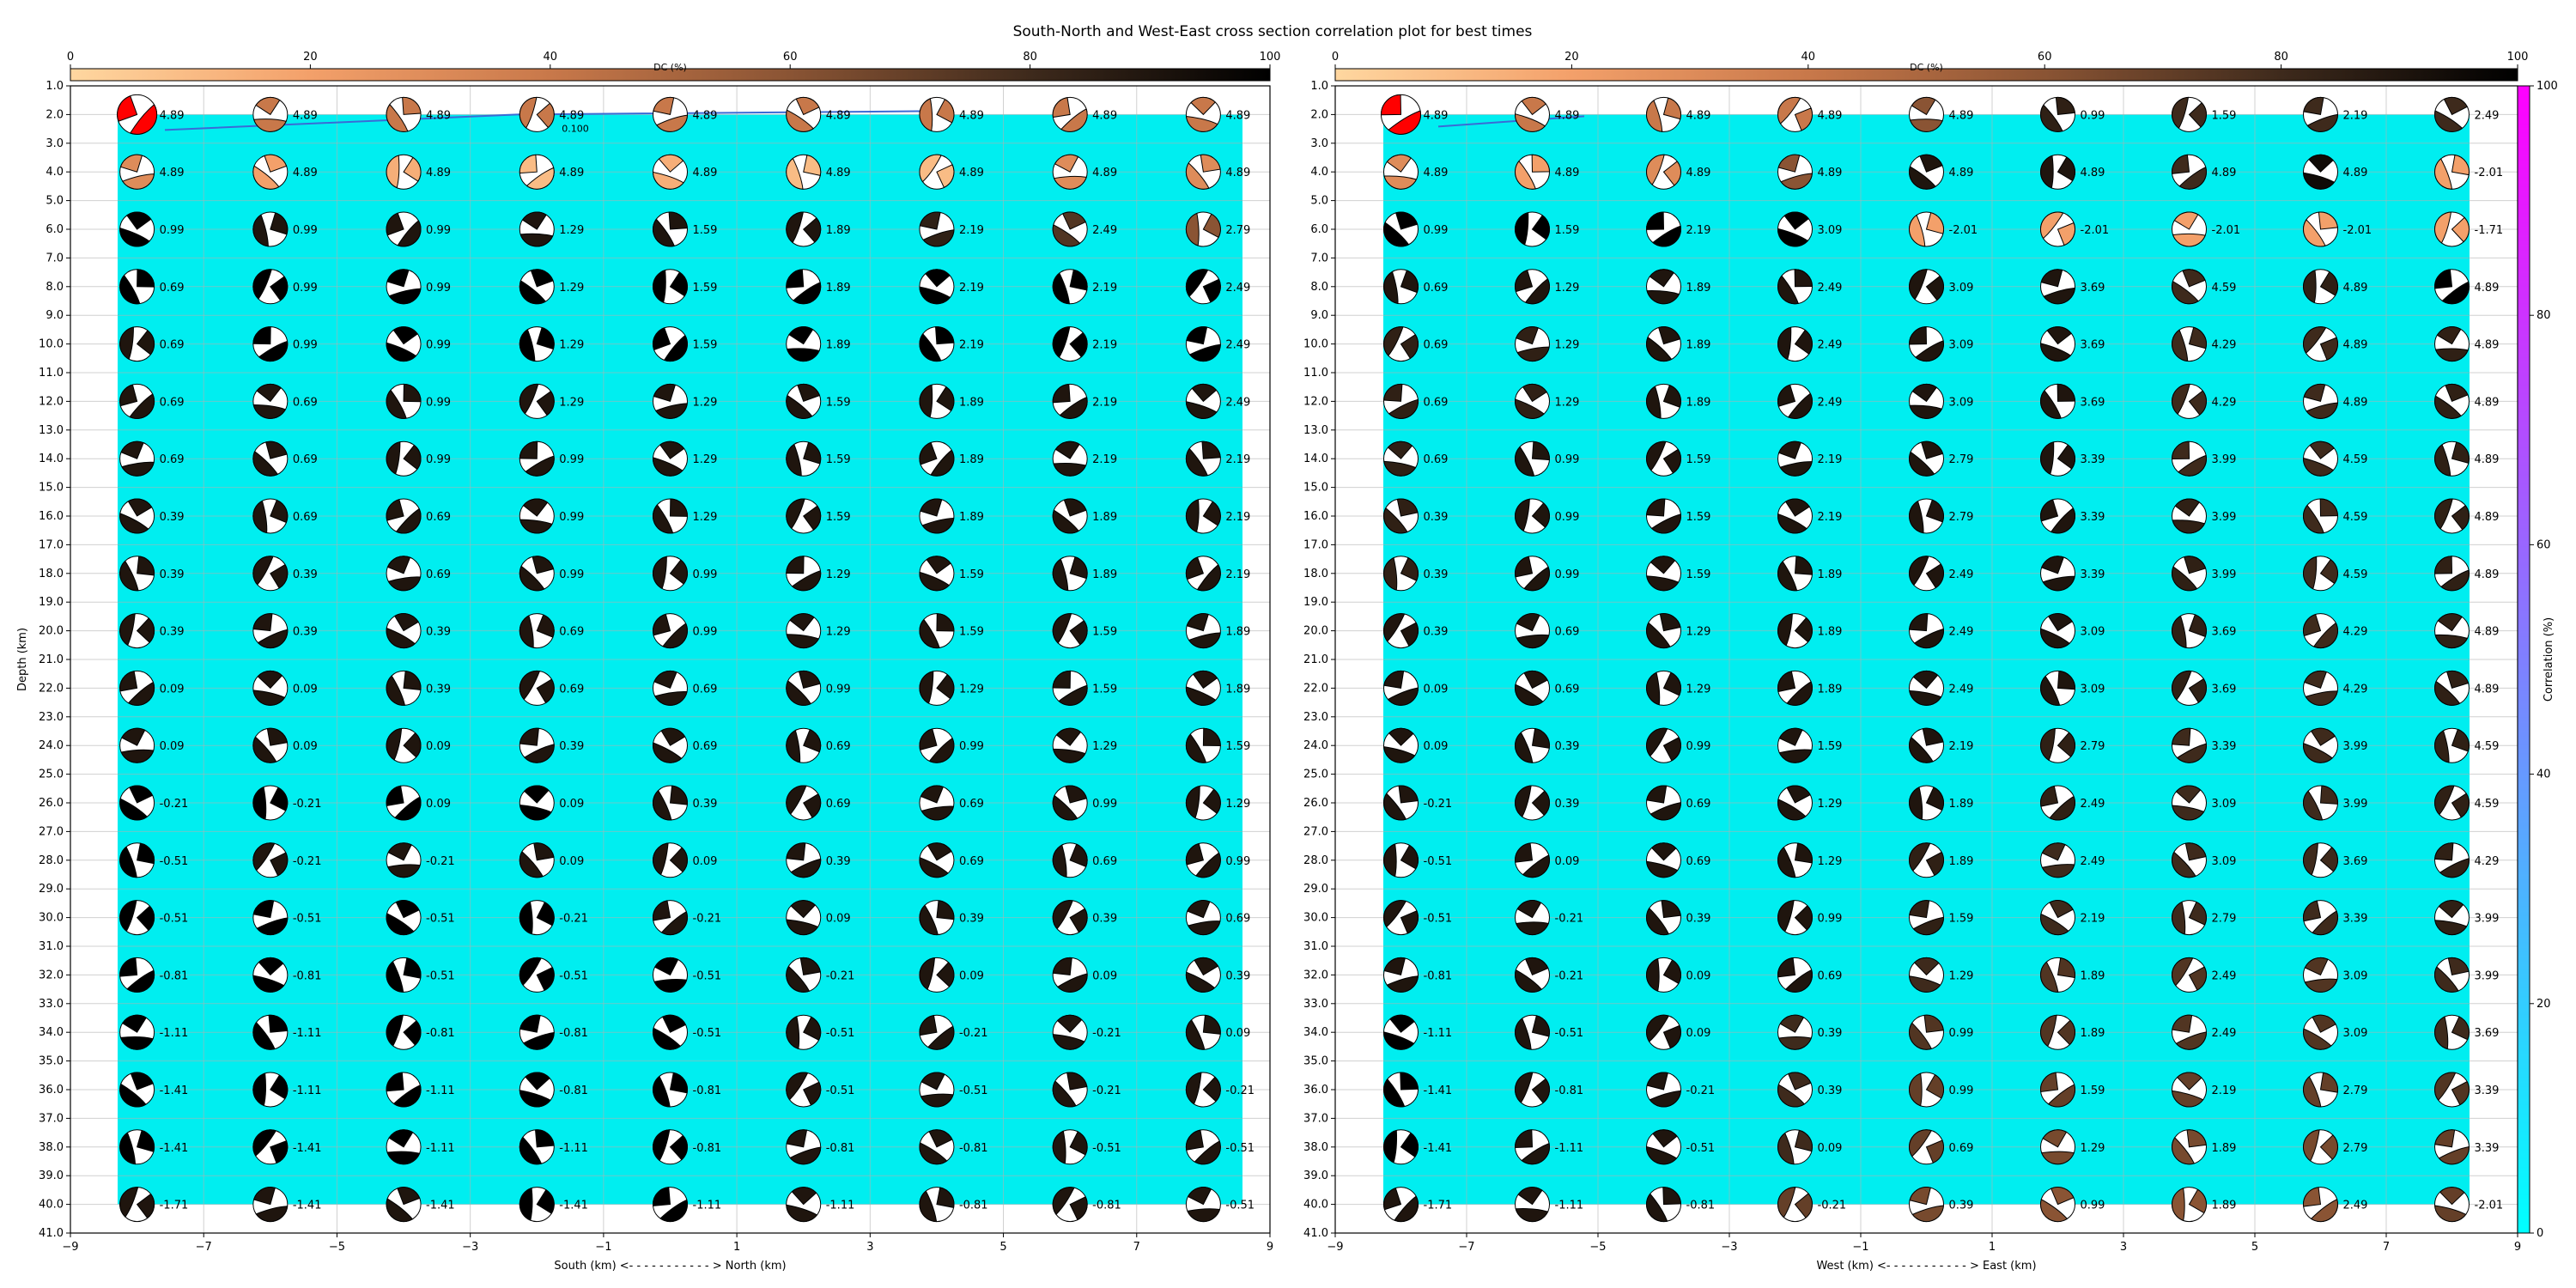  What do you see at coordinates (1002, 1247) in the screenshot?
I see `x-tick-label: 5` at bounding box center [1002, 1247].